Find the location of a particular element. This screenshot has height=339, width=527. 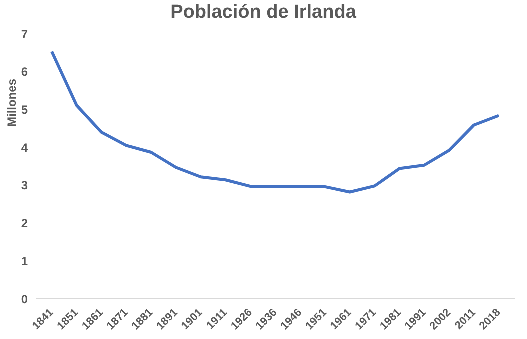

y-tick-label: 7 is located at coordinates (24, 34).